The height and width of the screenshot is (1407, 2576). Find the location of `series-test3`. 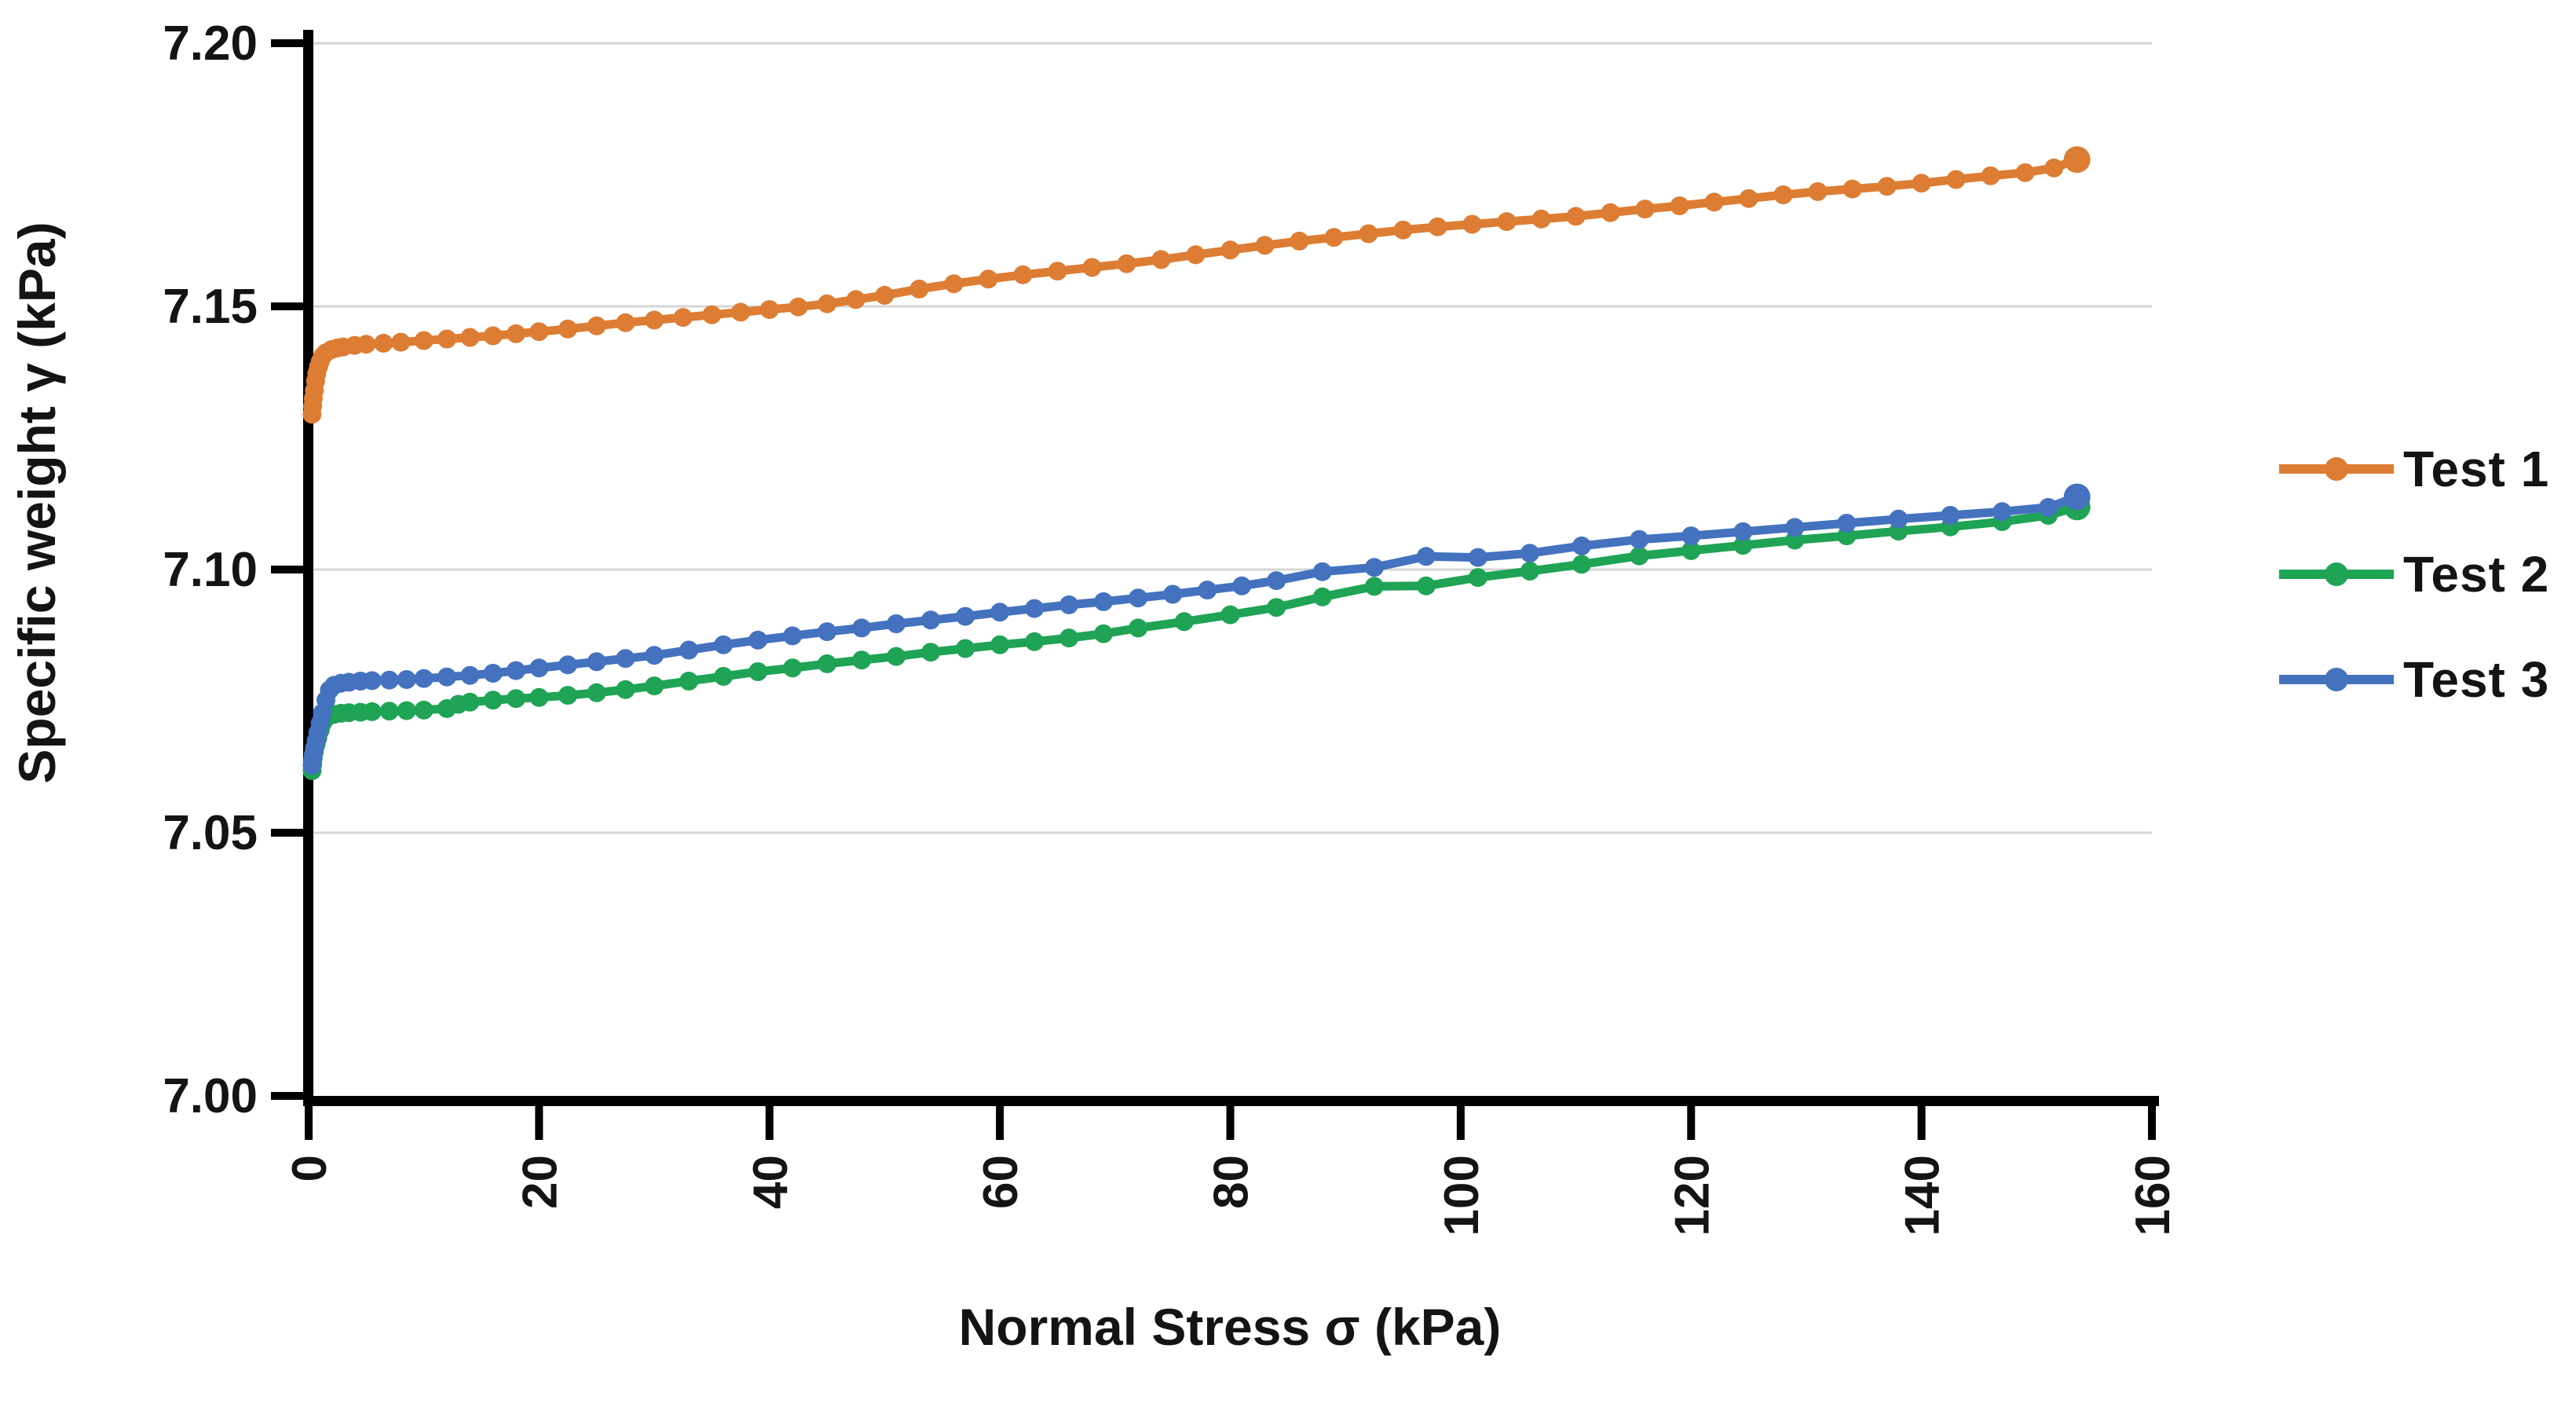

series-test3 is located at coordinates (1196, 629).